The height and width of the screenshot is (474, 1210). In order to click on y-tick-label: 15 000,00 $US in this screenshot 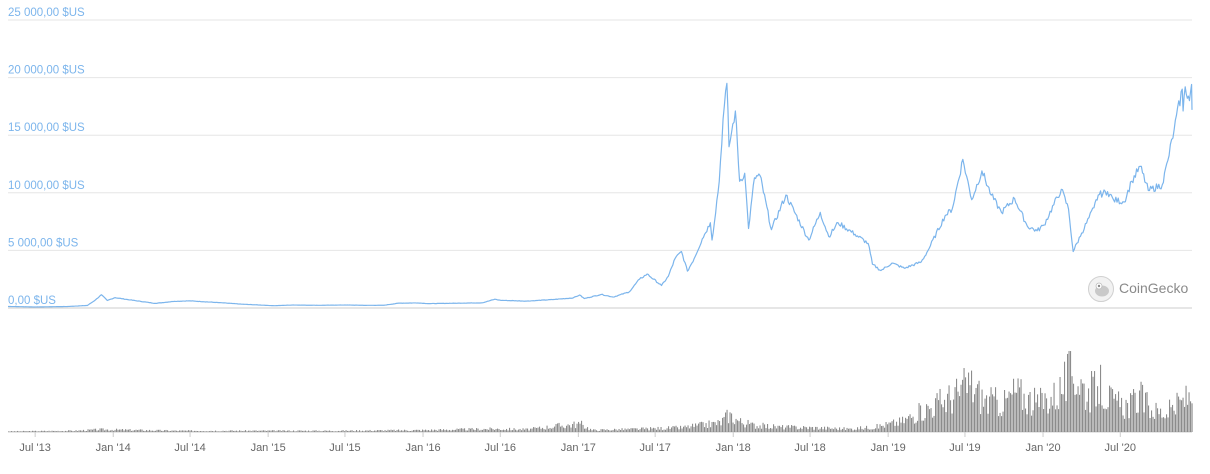, I will do `click(46, 128)`.